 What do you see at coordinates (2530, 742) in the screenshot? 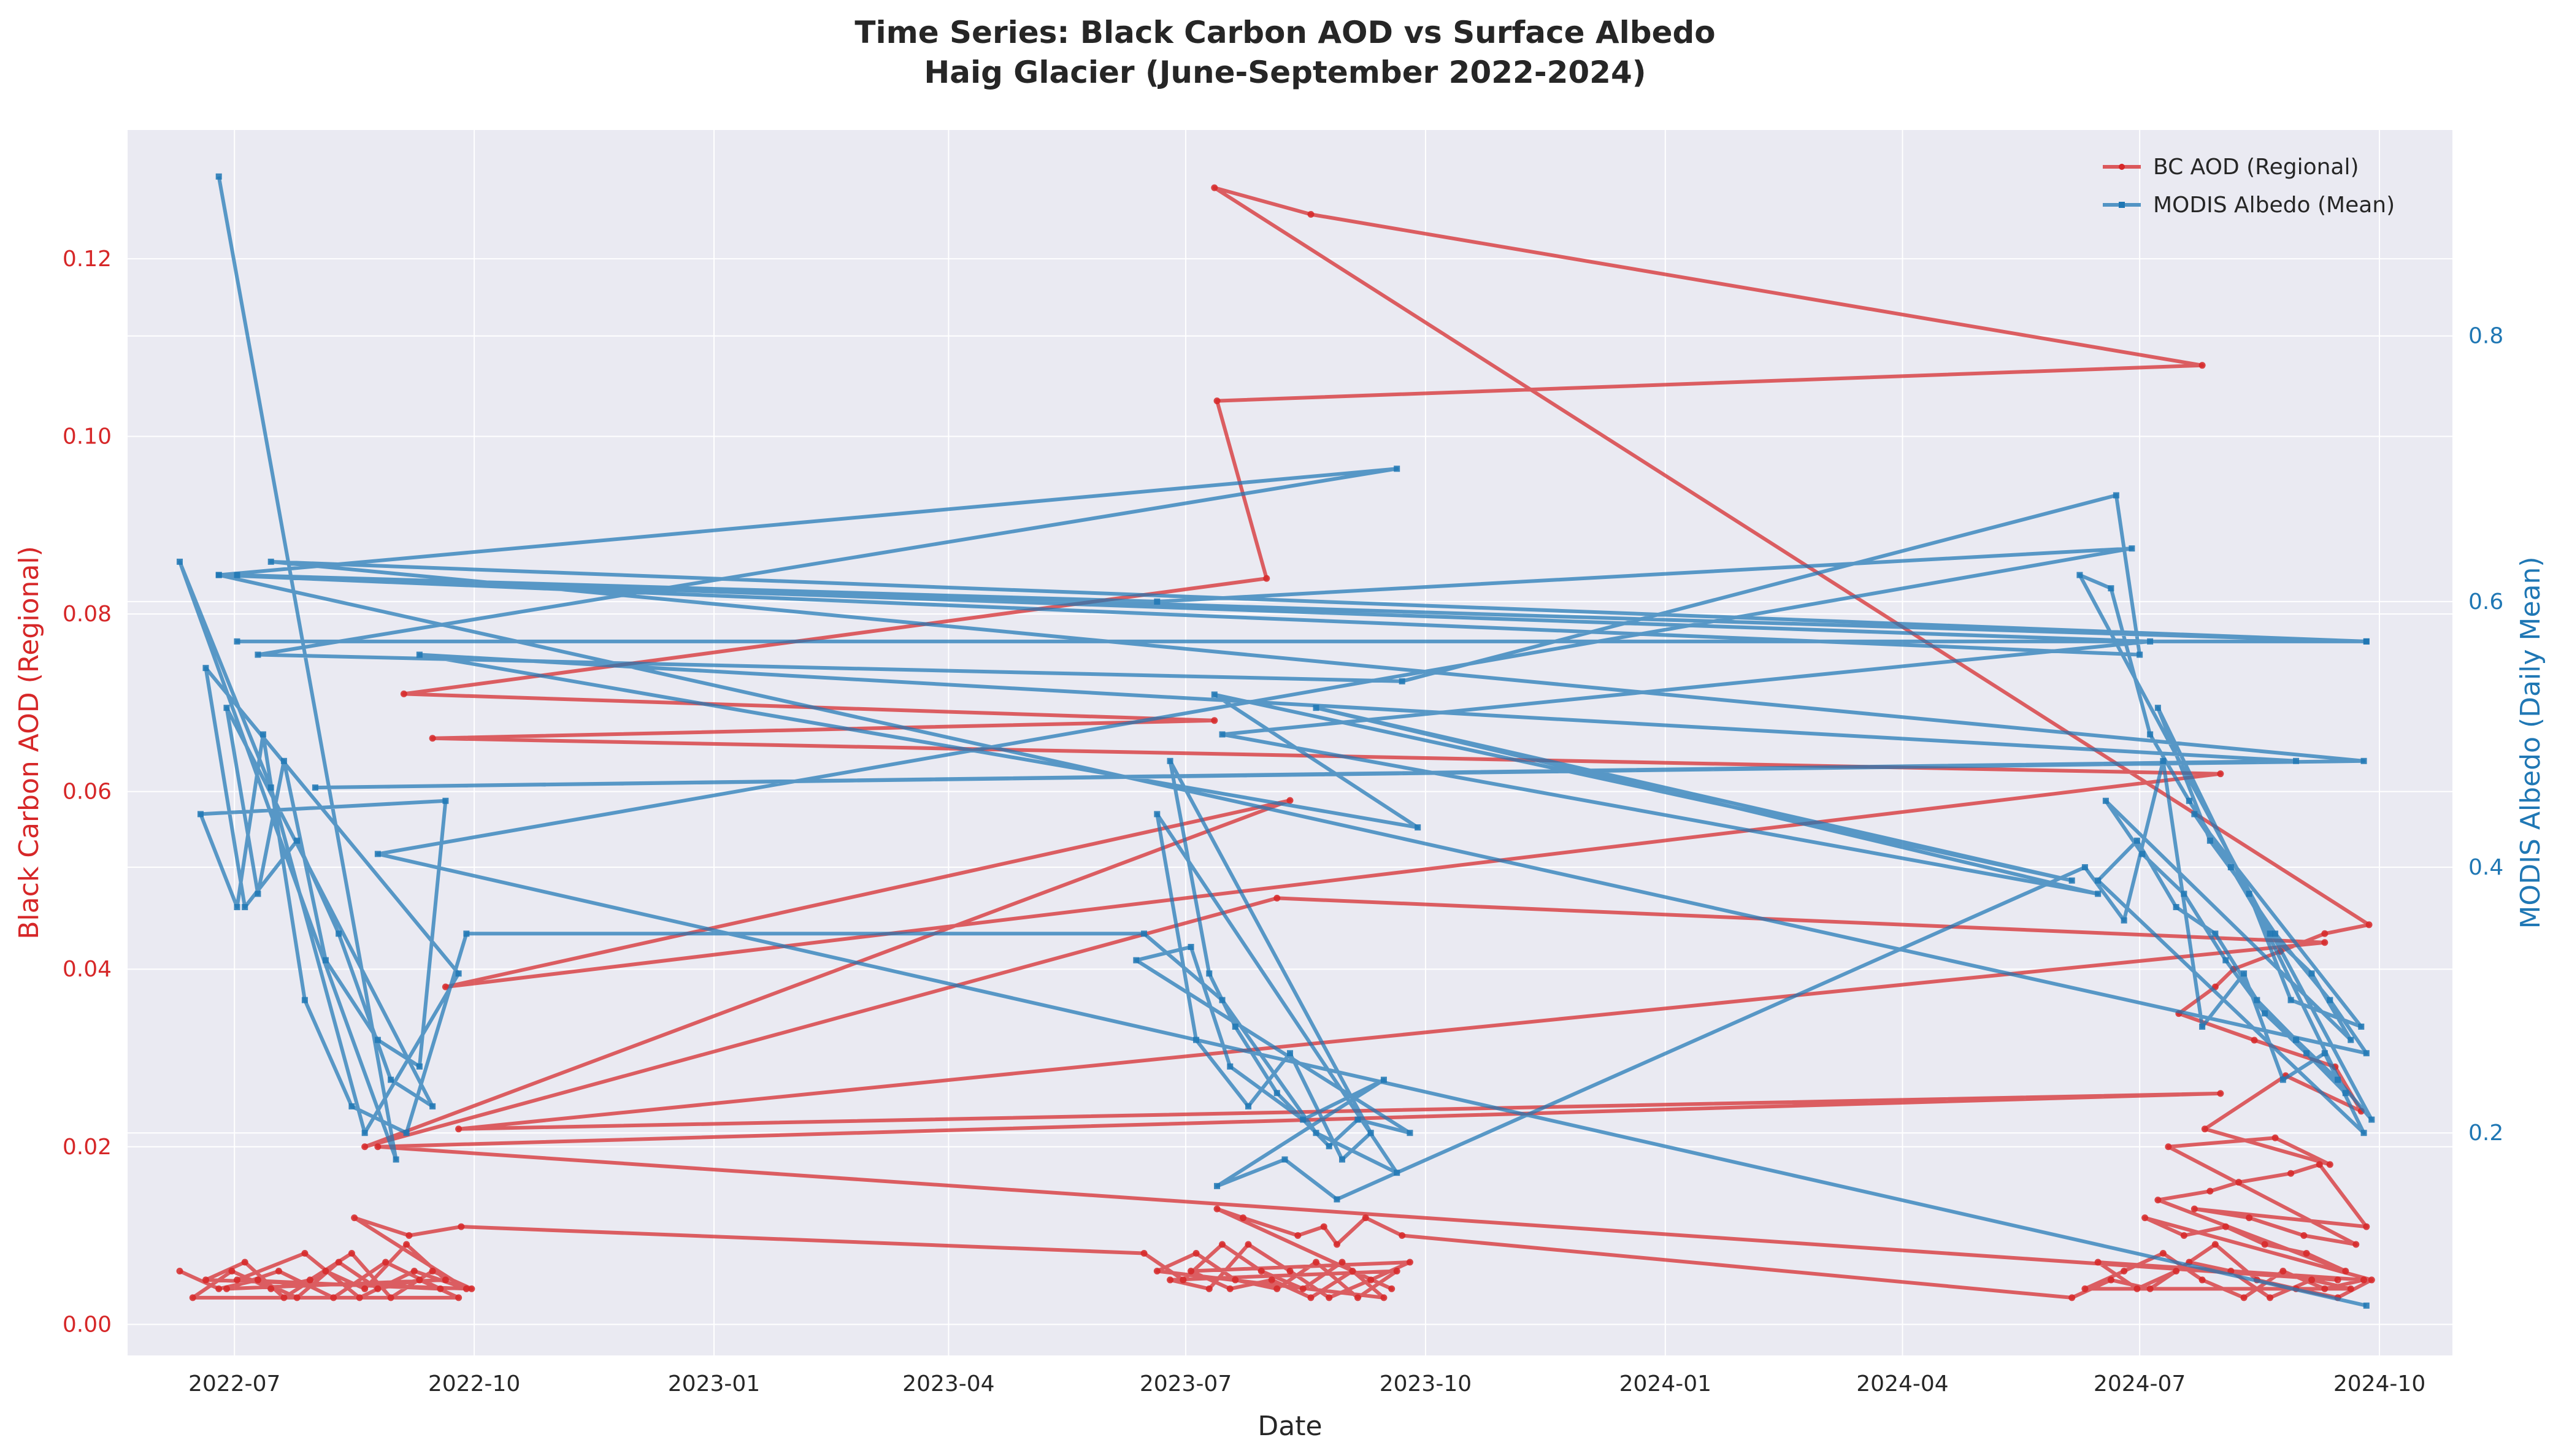
I see `y-right-axis-label: MODIS Albedo (Daily Mean)` at bounding box center [2530, 742].